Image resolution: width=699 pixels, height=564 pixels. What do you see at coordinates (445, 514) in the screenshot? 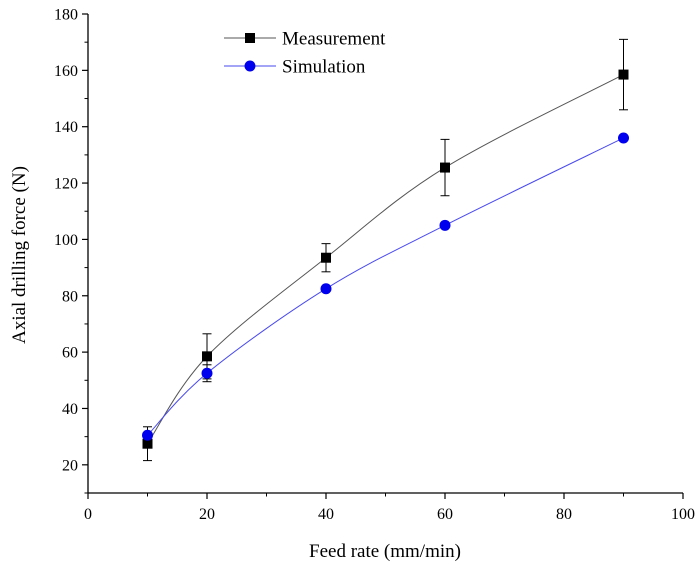
I see `x-tick-label: 60` at bounding box center [445, 514].